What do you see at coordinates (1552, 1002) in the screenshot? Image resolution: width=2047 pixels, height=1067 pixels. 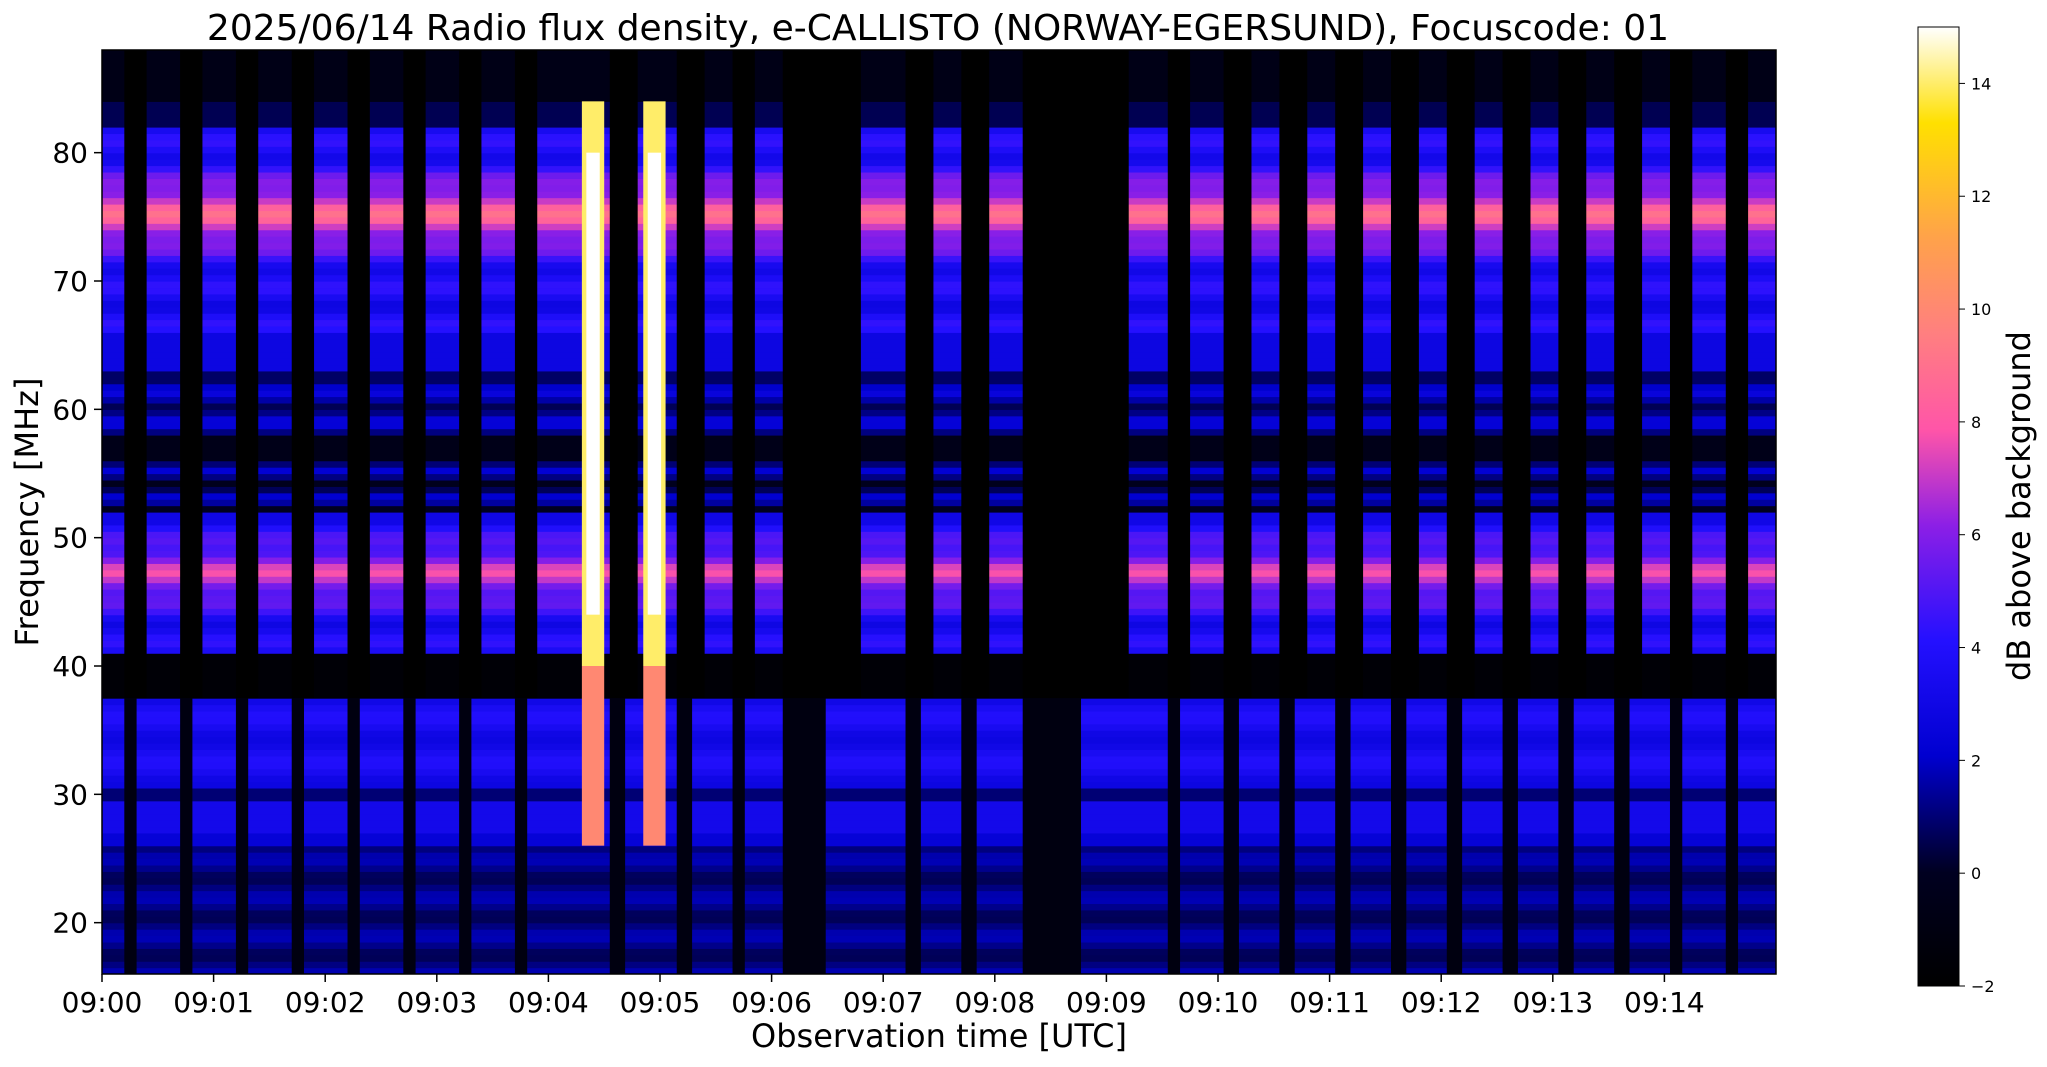 I see `x-tick-label: 09:13` at bounding box center [1552, 1002].